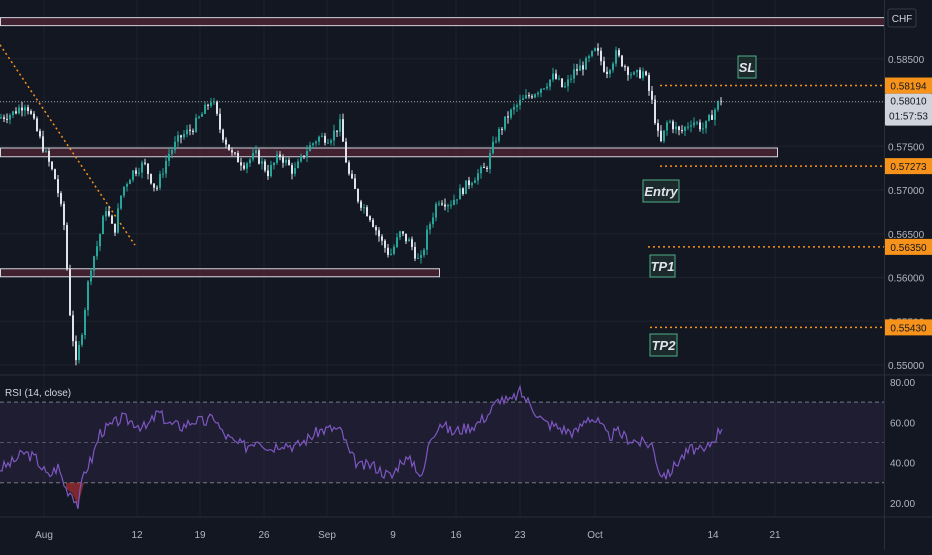  I want to click on entry-price-tag-text: 0.57273, so click(908, 167).